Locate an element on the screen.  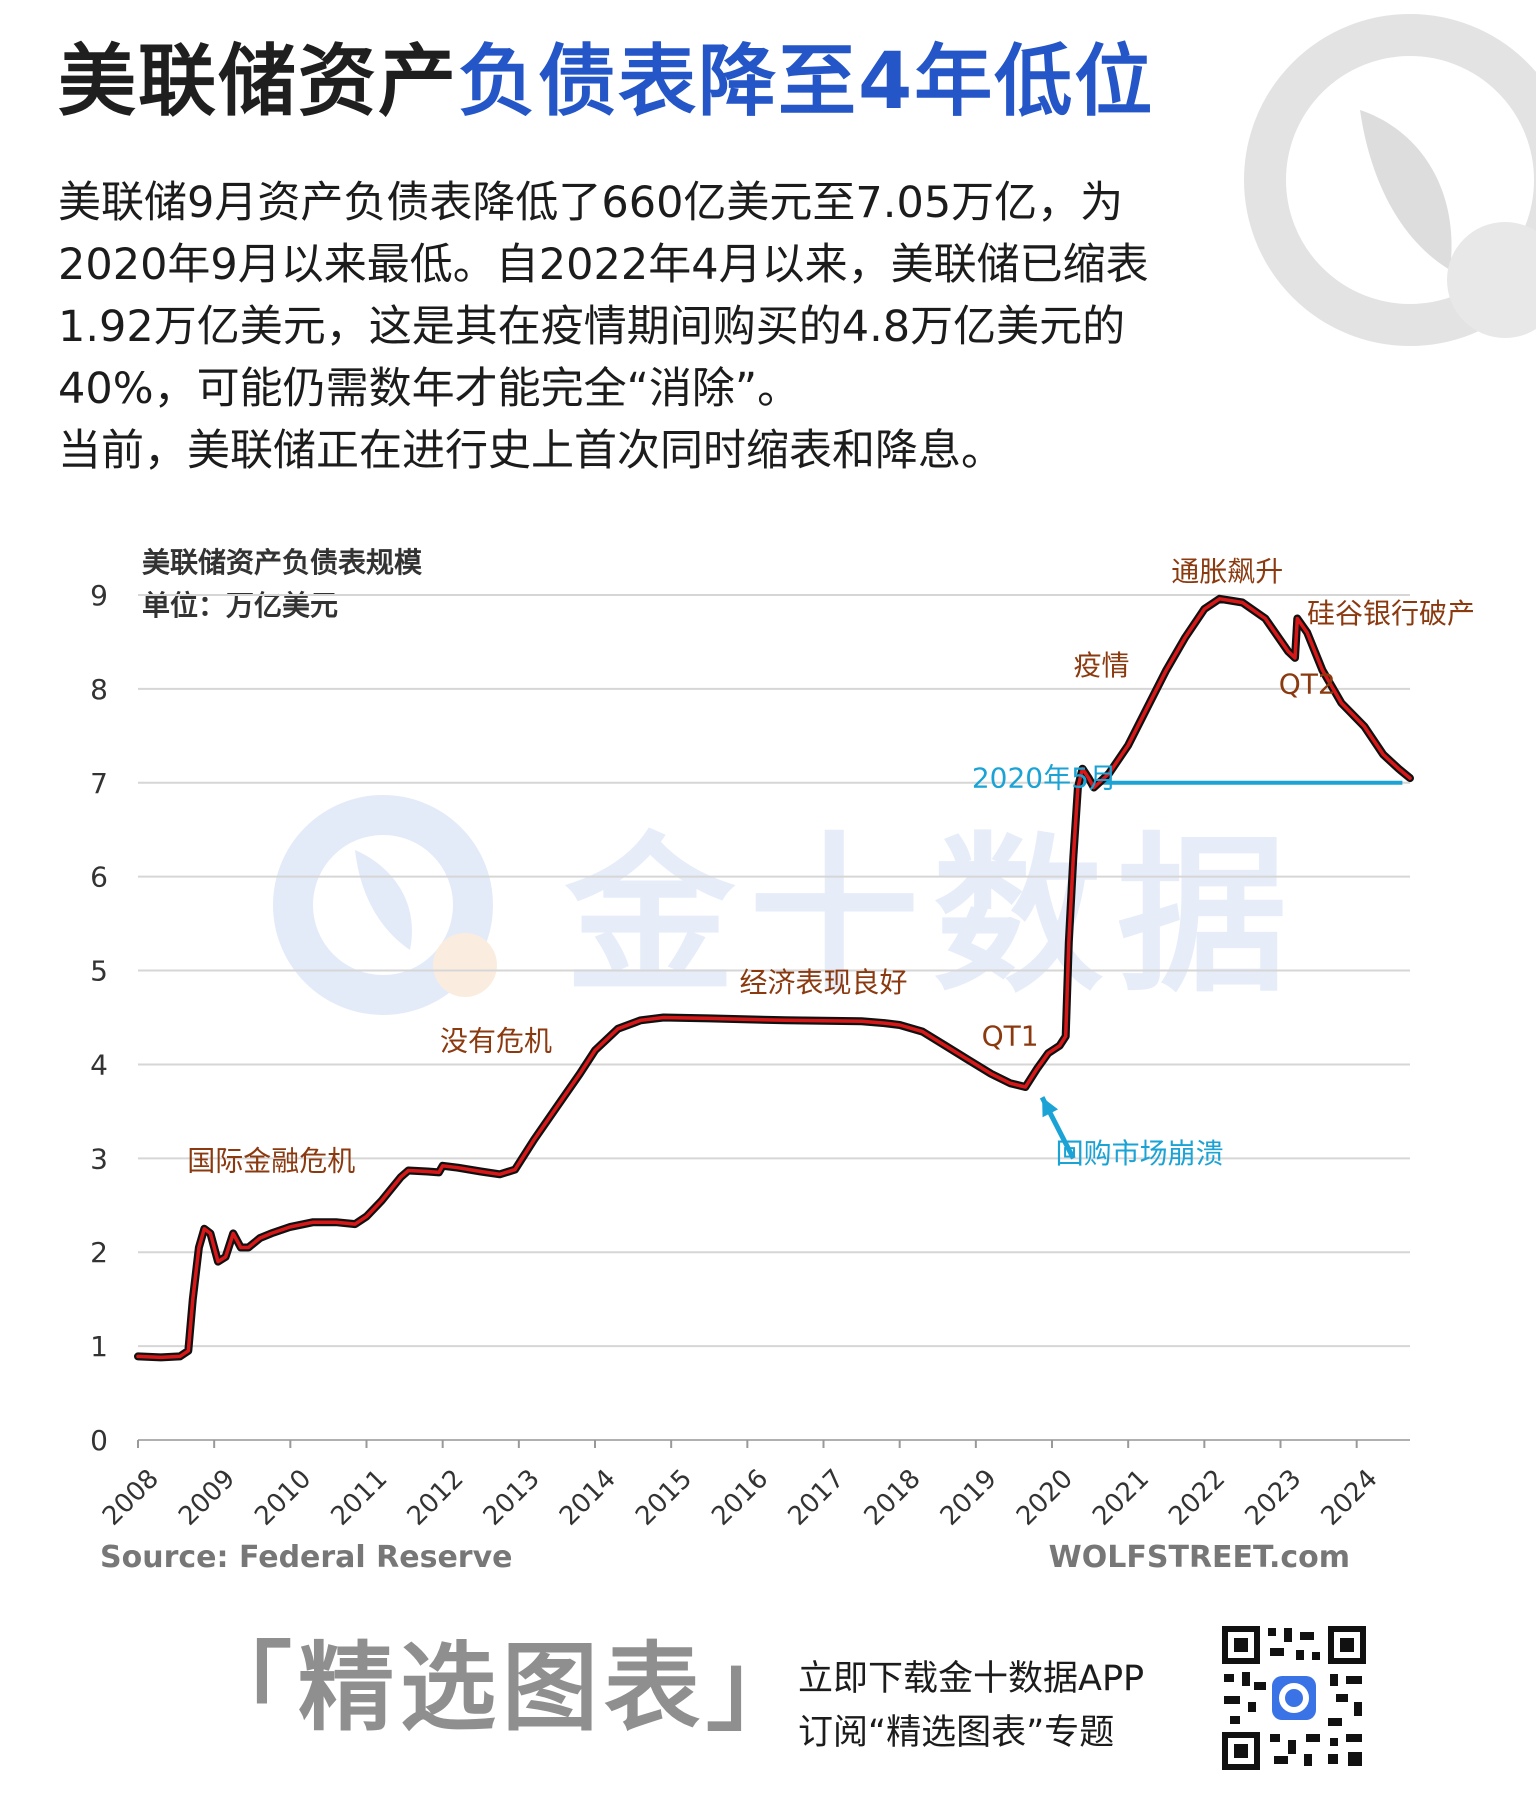
summary-line: 当前，美联储正在进行史上首次同时缩表和降息。 is located at coordinates (531, 451).